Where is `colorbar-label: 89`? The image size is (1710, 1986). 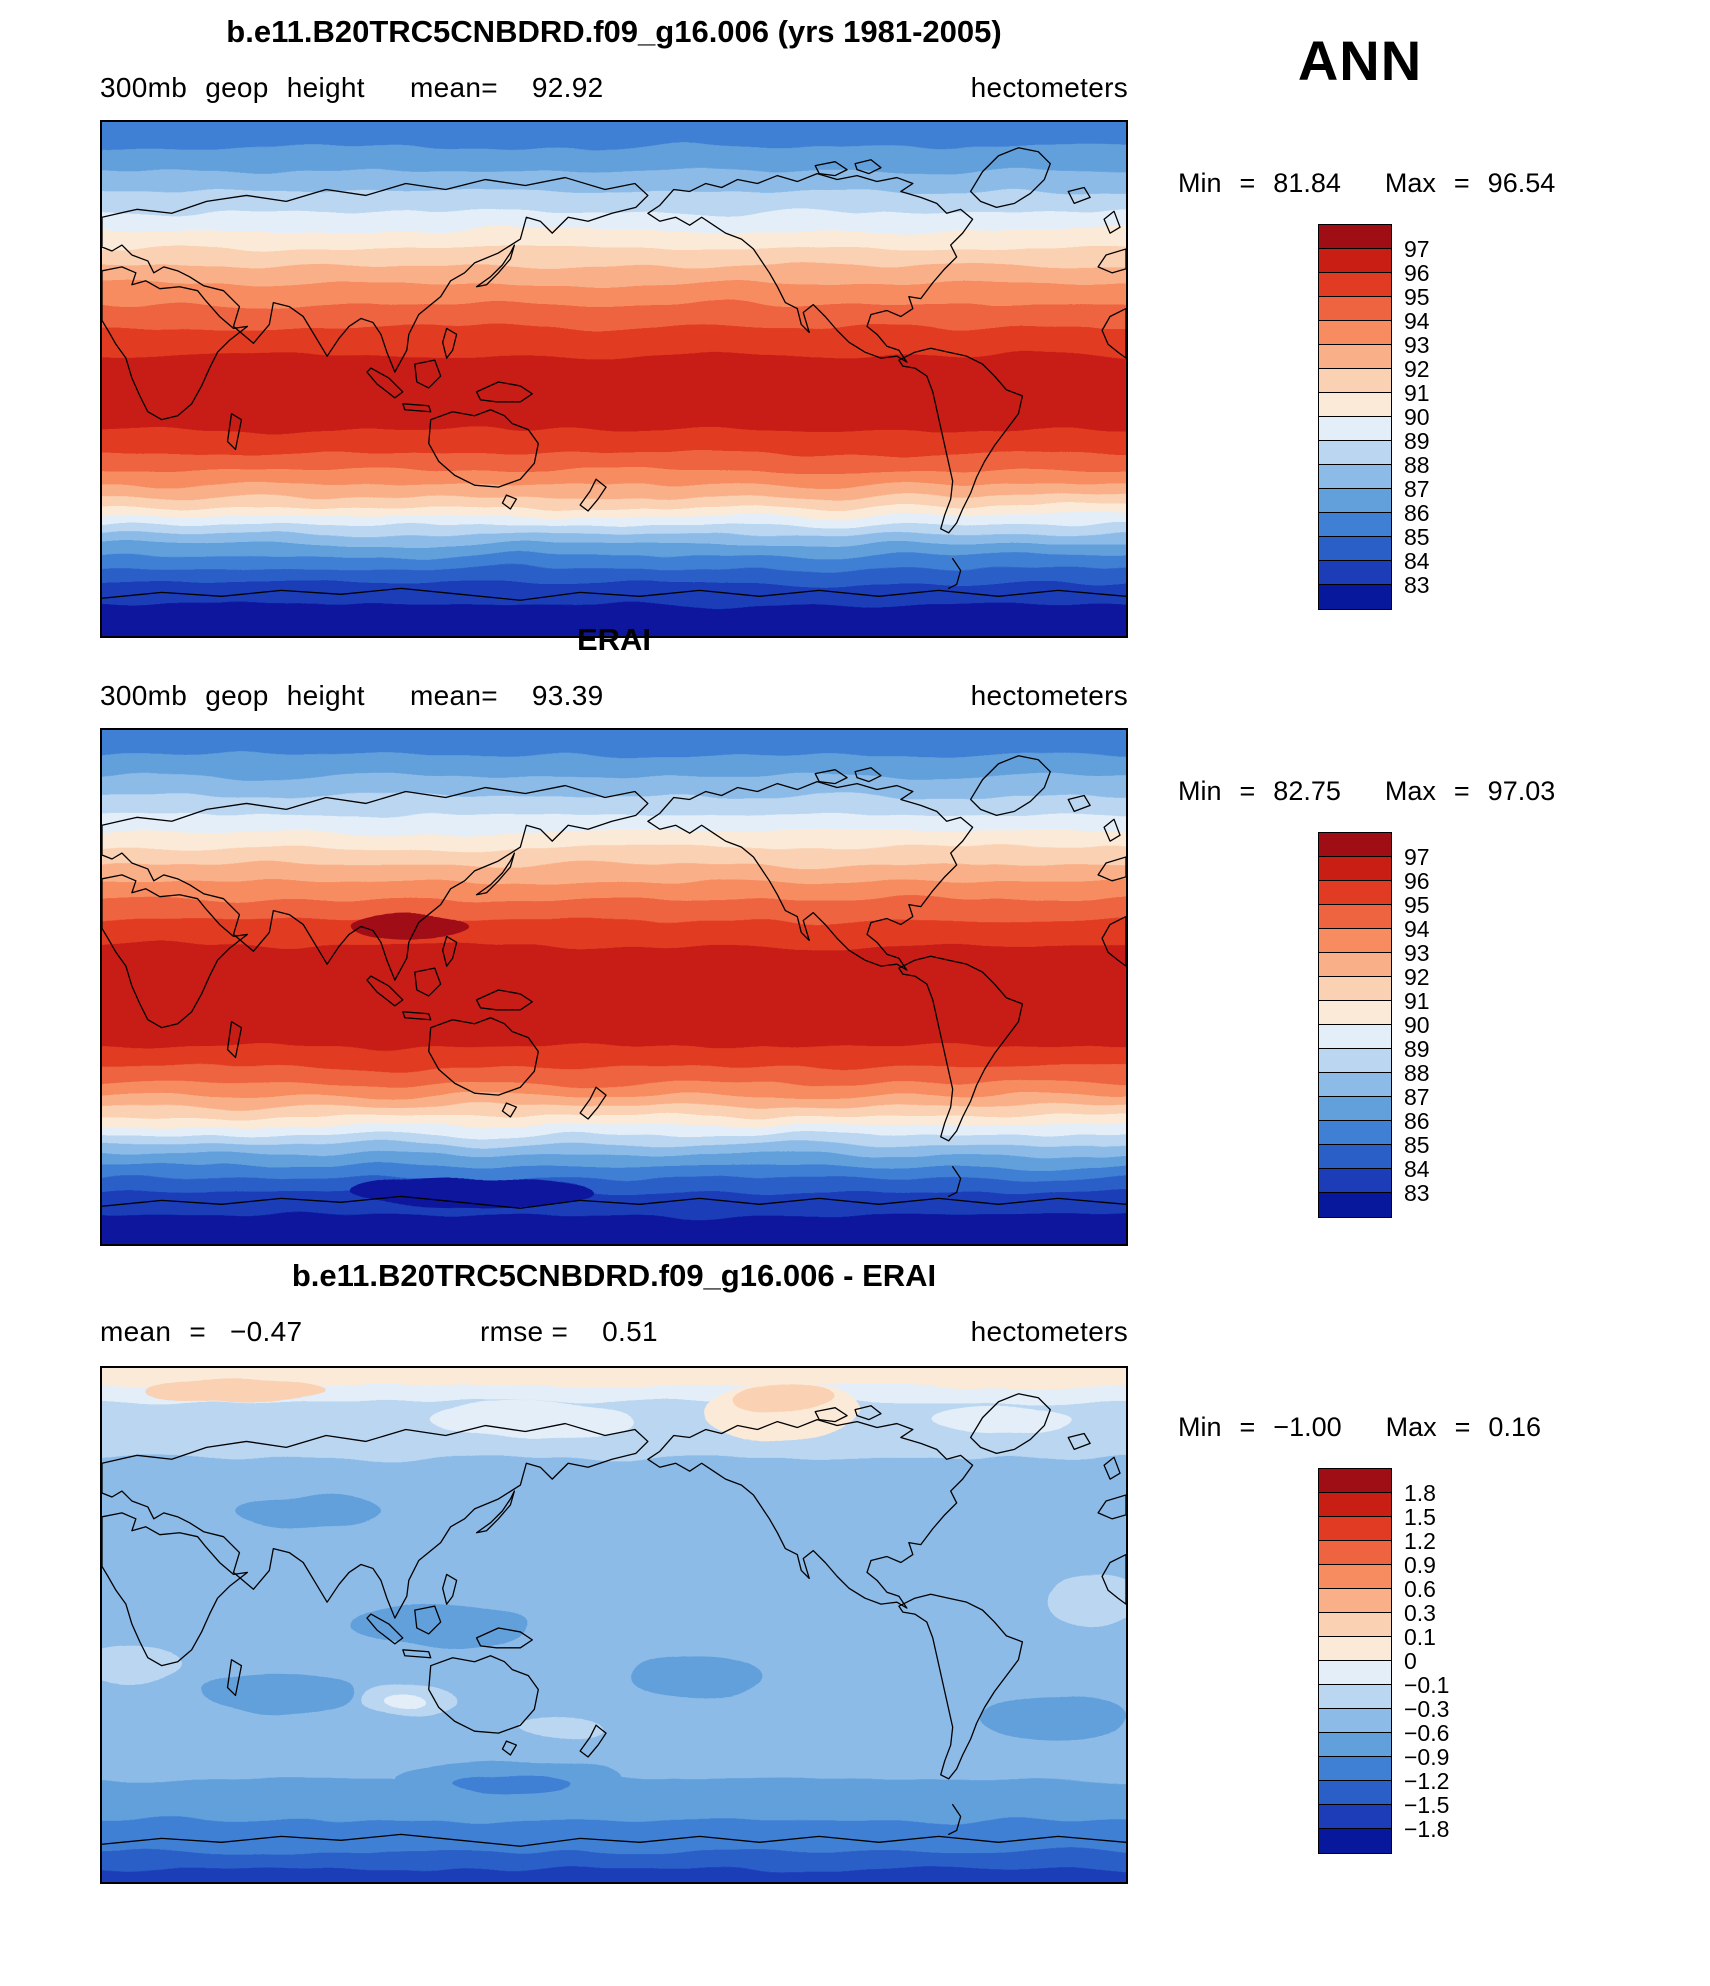
colorbar-label: 89 is located at coordinates (1417, 441).